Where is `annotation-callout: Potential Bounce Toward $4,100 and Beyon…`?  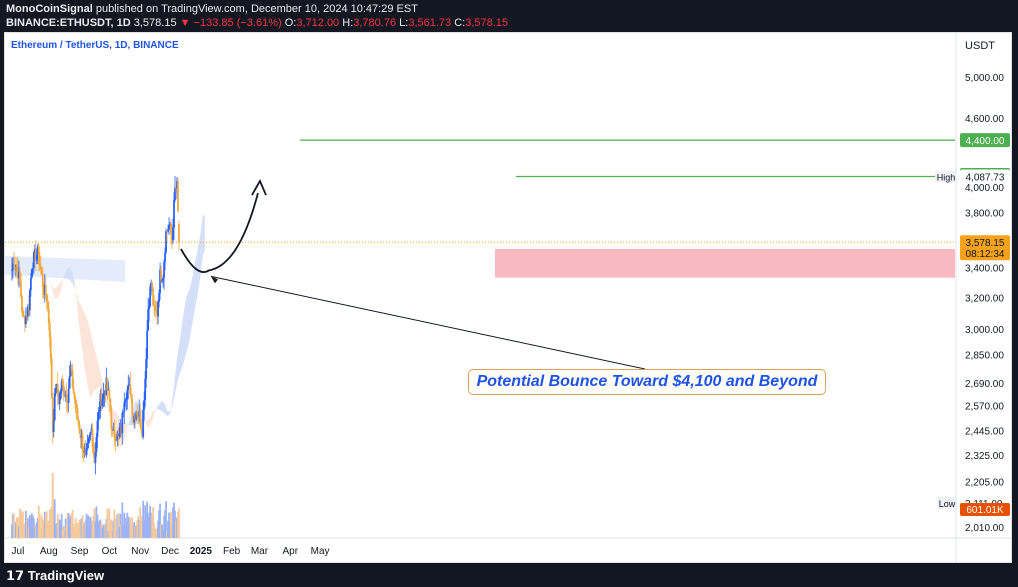 annotation-callout: Potential Bounce Toward $4,100 and Beyon… is located at coordinates (647, 382).